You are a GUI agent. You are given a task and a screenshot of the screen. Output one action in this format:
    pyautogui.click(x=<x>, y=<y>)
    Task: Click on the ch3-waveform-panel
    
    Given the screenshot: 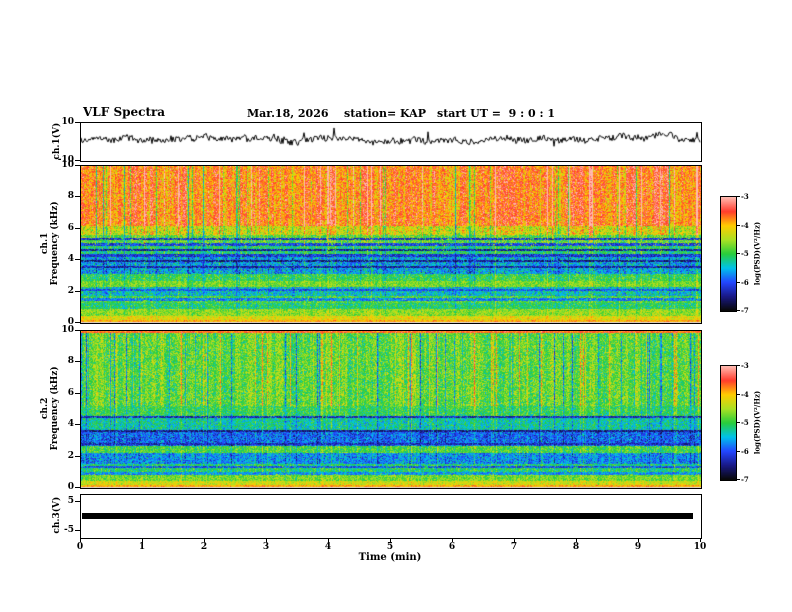 What is the action you would take?
    pyautogui.click(x=391, y=516)
    